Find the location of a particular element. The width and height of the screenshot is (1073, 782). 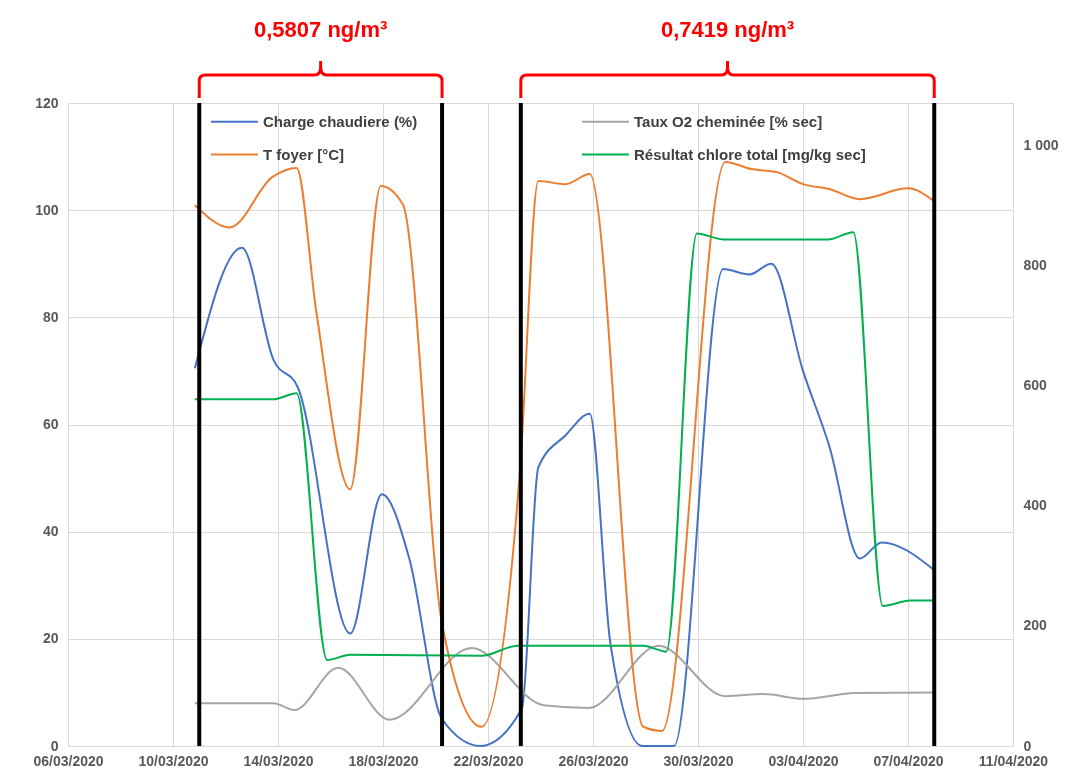

y-tick-label: 60 is located at coordinates (50, 424).